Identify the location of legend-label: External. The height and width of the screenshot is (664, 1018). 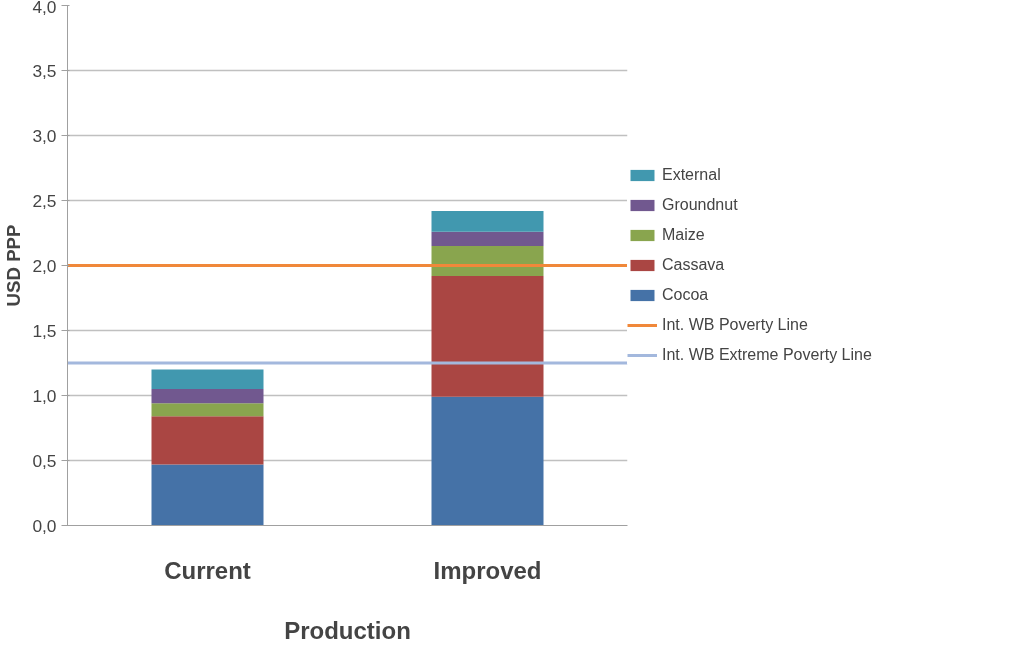
(691, 175).